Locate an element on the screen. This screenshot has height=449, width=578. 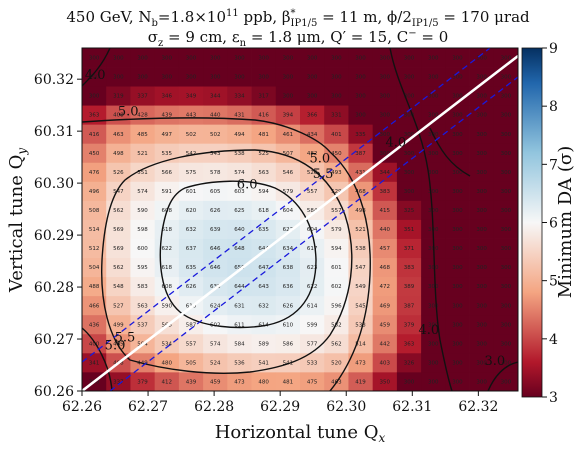
heatmap-cell-value: 541 is located at coordinates (263, 363).